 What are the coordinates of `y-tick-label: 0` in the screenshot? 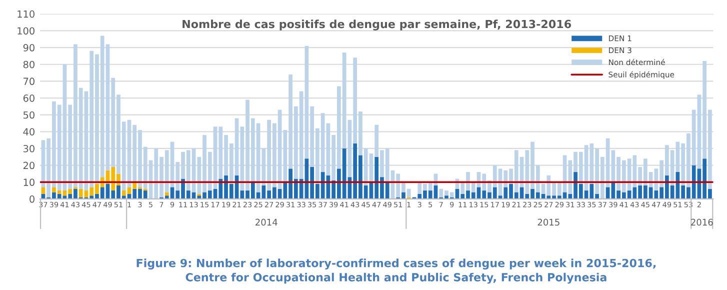 It's located at (32, 199).